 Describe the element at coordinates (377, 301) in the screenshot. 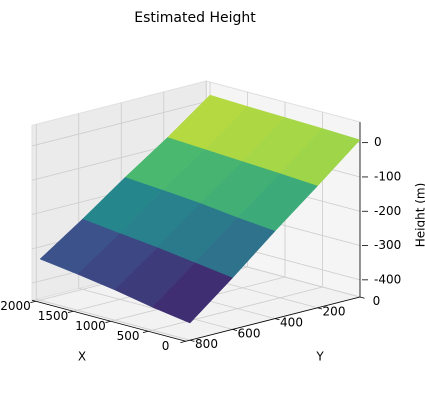

I see `y-tick-label: 0` at that location.